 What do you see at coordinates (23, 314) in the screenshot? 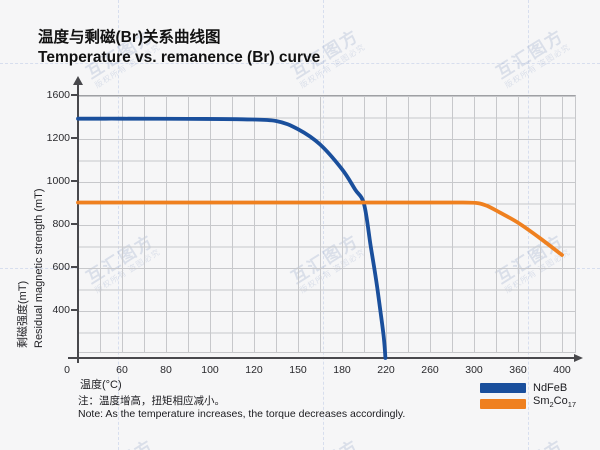
I see `y-axis-title-zh: 剩磁强度(mT)` at bounding box center [23, 314].